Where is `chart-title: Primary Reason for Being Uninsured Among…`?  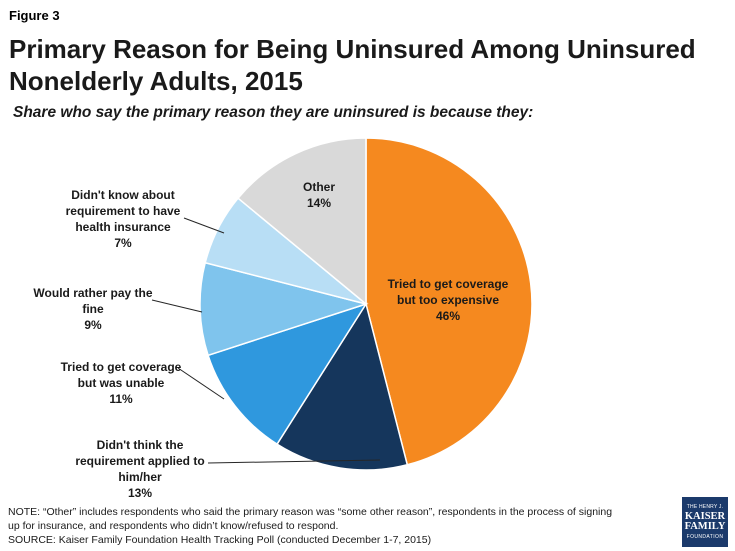 chart-title: Primary Reason for Being Uninsured Among… is located at coordinates (369, 65).